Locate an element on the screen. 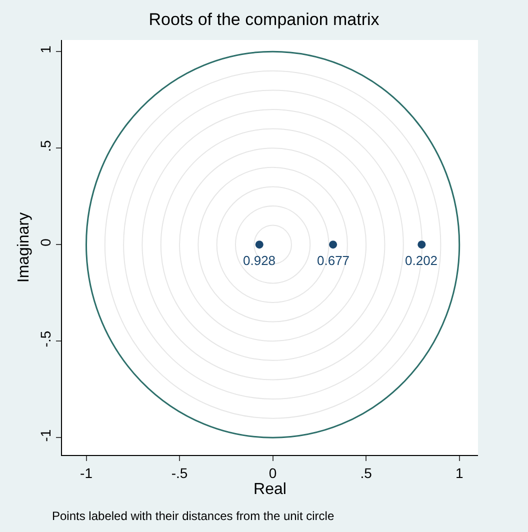 This screenshot has height=532, width=528. x-tick-label: -1 is located at coordinates (86, 472).